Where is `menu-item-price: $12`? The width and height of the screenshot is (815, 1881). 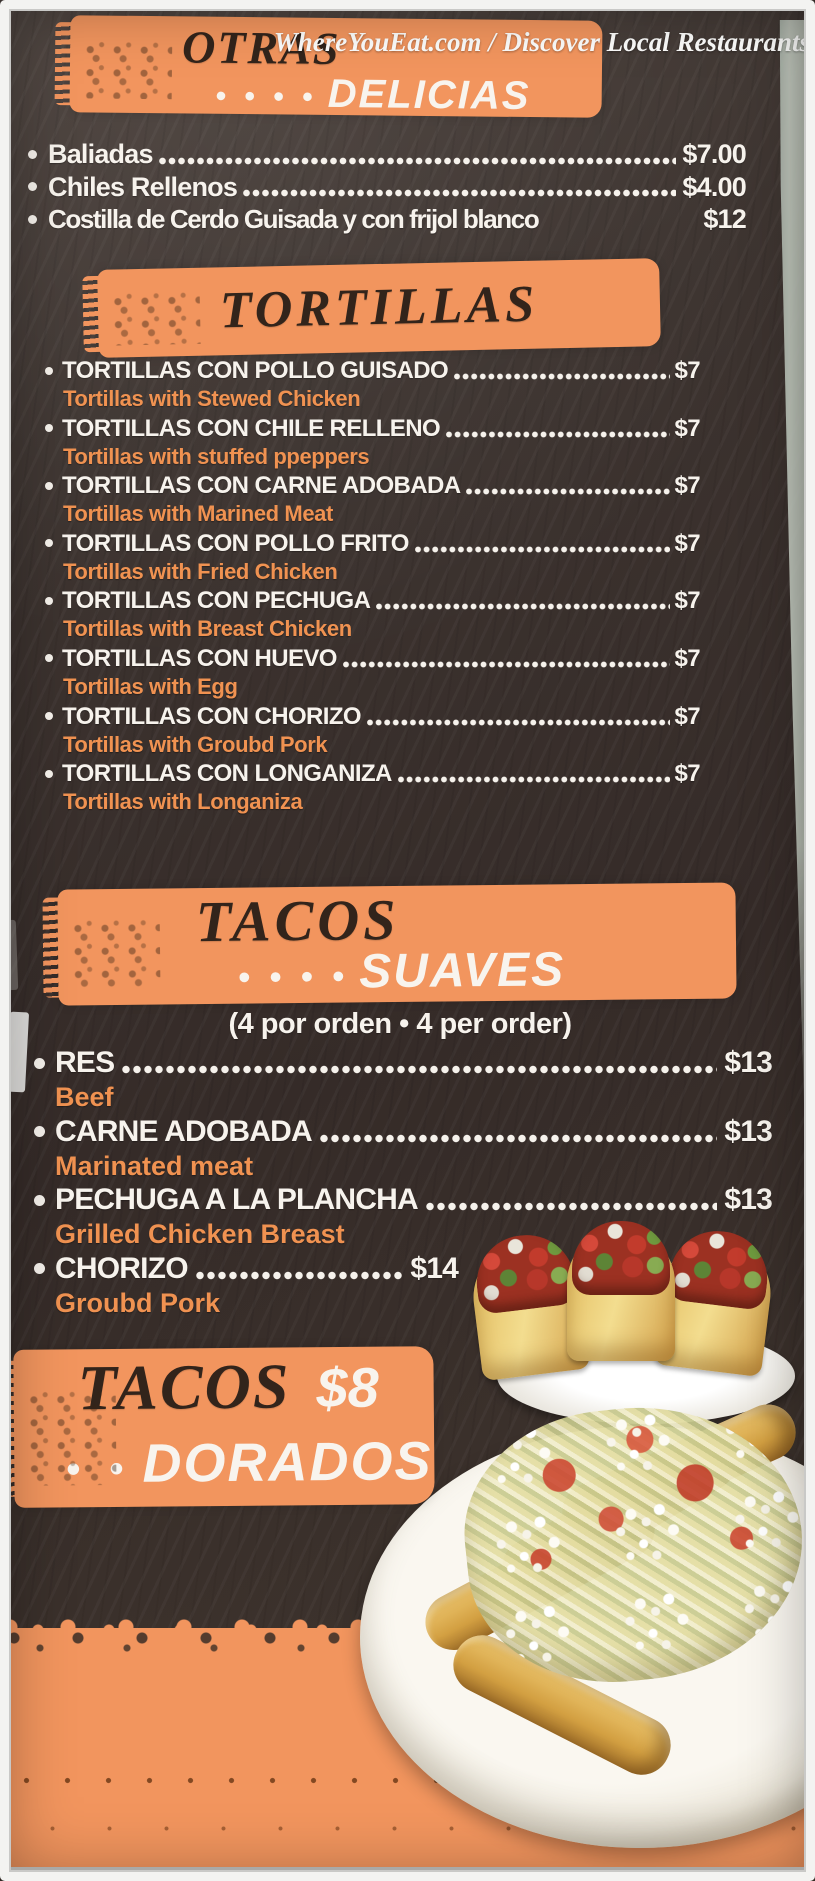
menu-item-price: $12 is located at coordinates (724, 219).